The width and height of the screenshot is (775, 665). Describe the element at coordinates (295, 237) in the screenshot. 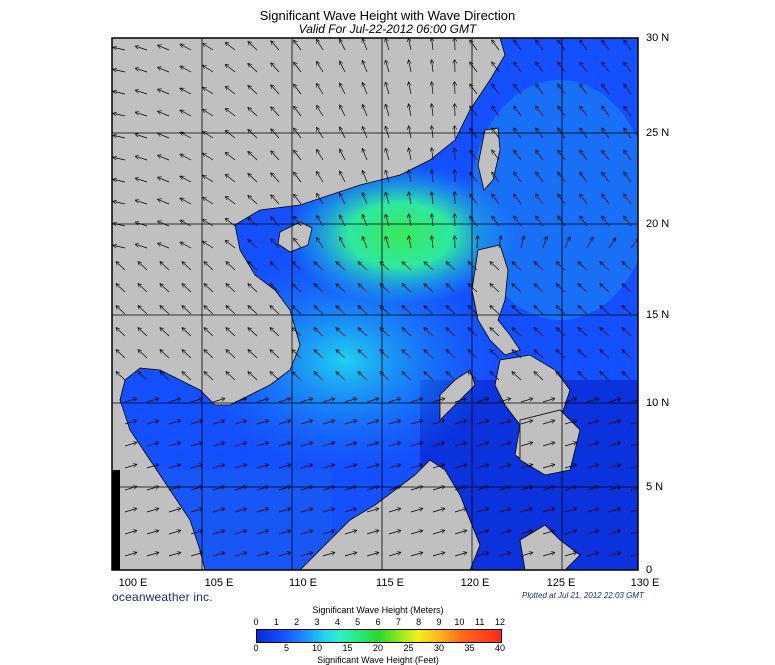

I see `hainan-island` at that location.